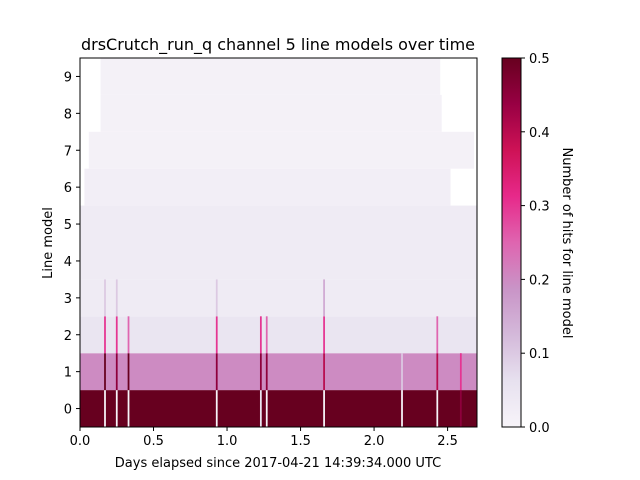 This screenshot has height=480, width=640. What do you see at coordinates (68, 151) in the screenshot?
I see `y-tick-label: 7` at bounding box center [68, 151].